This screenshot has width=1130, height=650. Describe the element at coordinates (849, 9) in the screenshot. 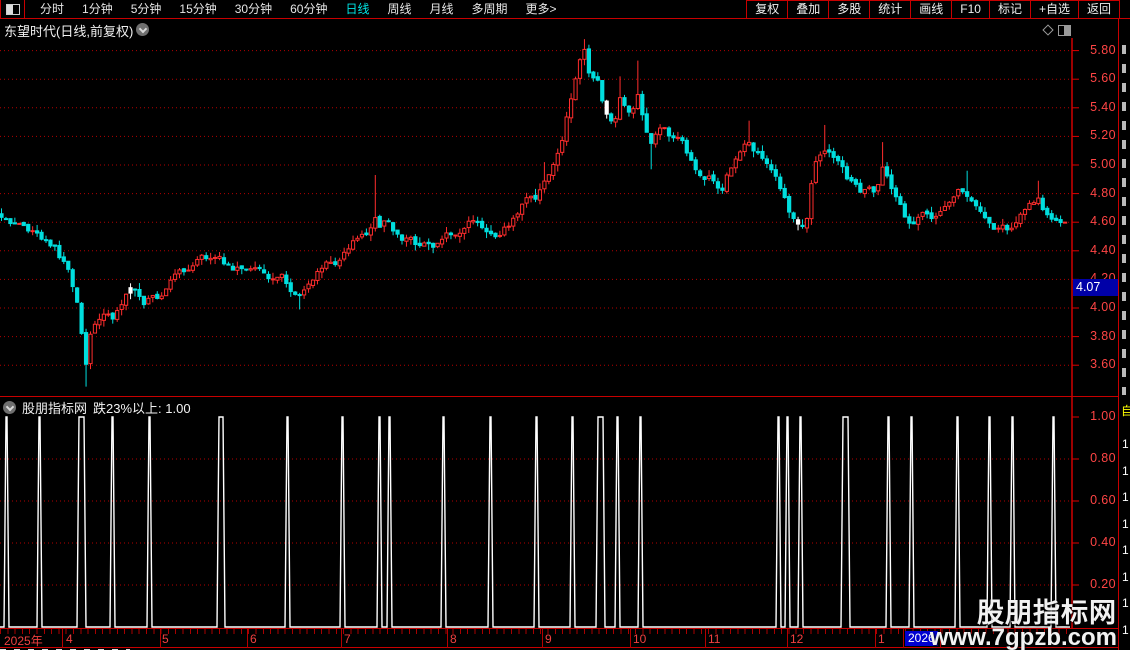

I see `toolbar-button: 多股` at that location.